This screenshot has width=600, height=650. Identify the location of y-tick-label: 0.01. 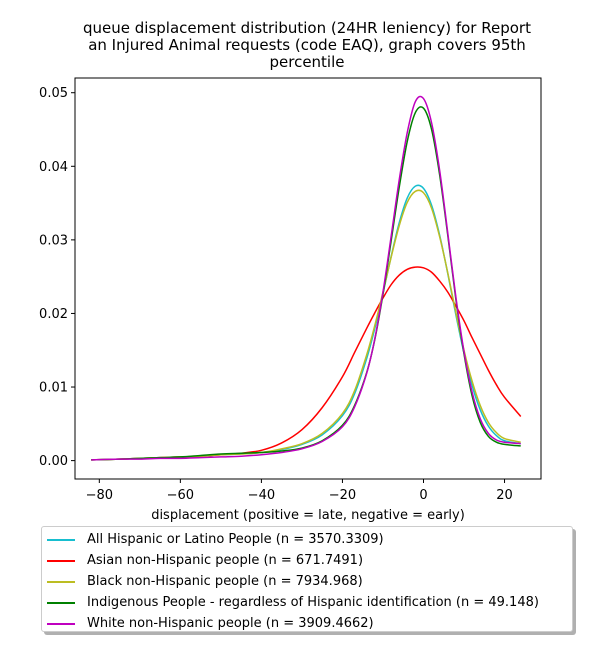
(53, 388).